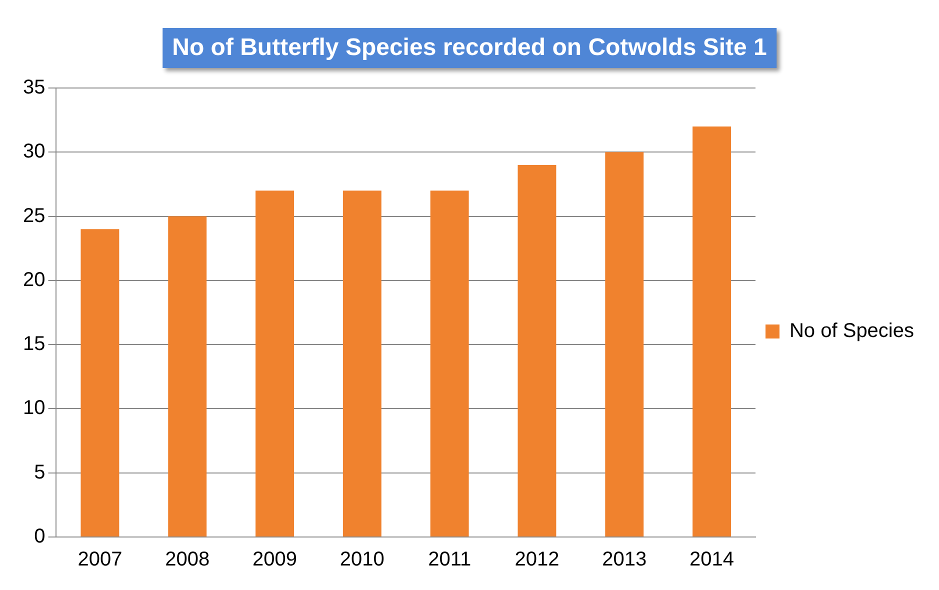  What do you see at coordinates (362, 559) in the screenshot?
I see `x-tick-label: 2010` at bounding box center [362, 559].